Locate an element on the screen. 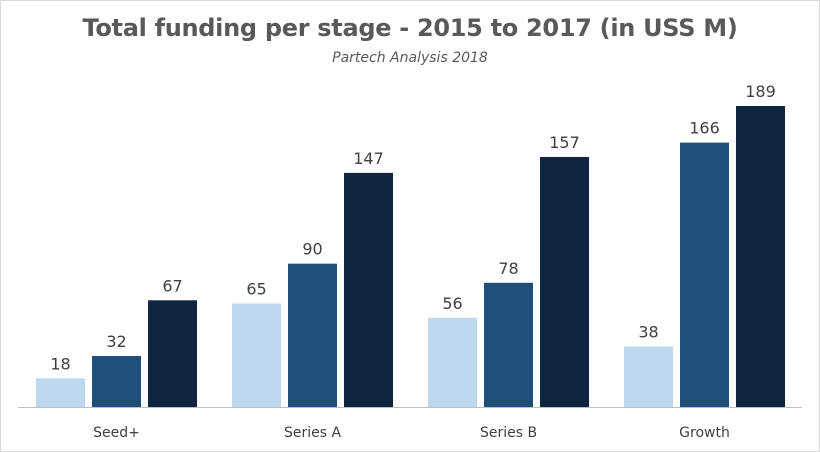 This screenshot has width=820, height=452. data-label-seed--series-1: 18 is located at coordinates (60, 363).